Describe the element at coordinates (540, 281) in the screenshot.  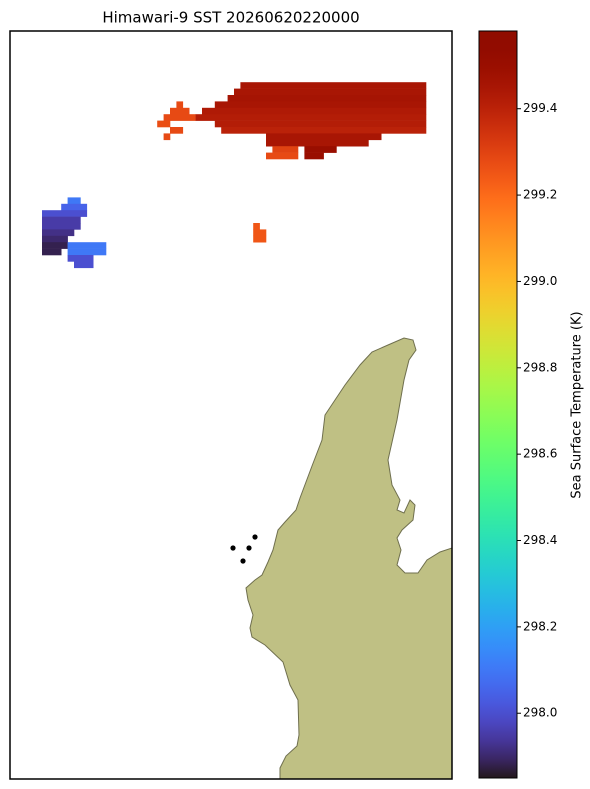
I see `colorbar-tick-label: 299.0` at that location.